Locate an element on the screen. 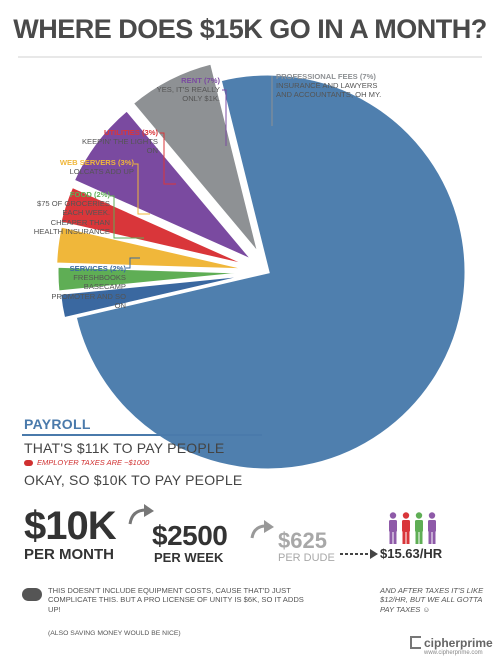 Image resolution: width=500 pixels, height=668 pixels. dude-value: $625 is located at coordinates (302, 540).